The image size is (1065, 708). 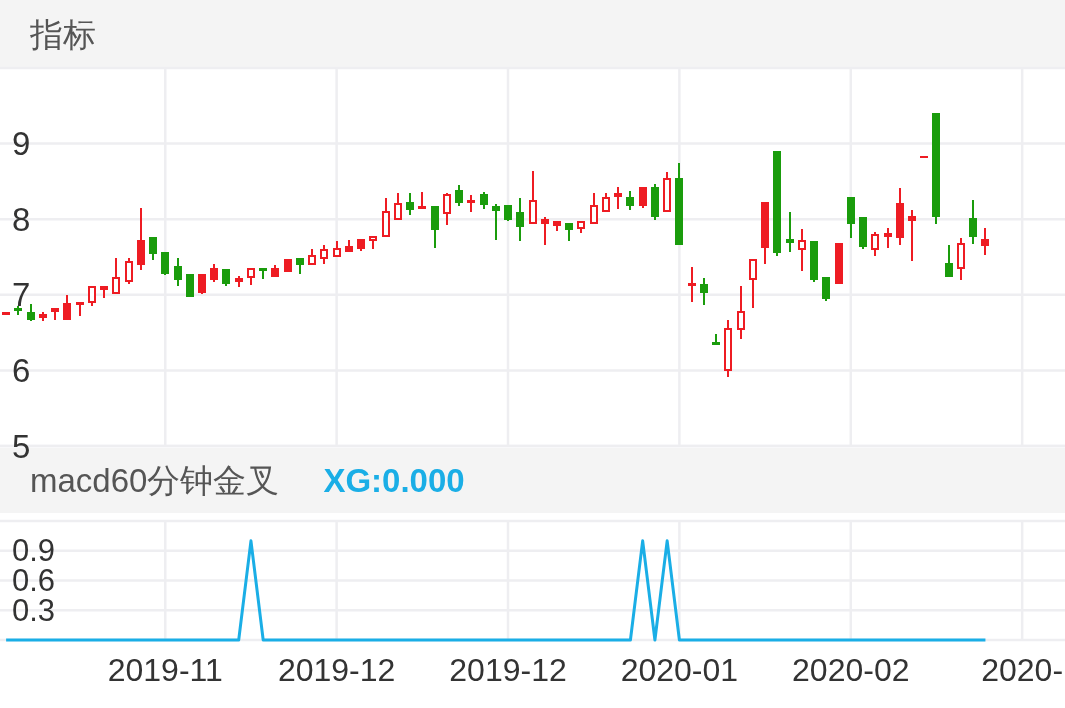 I want to click on text: XG:0.000, so click(x=394, y=480).